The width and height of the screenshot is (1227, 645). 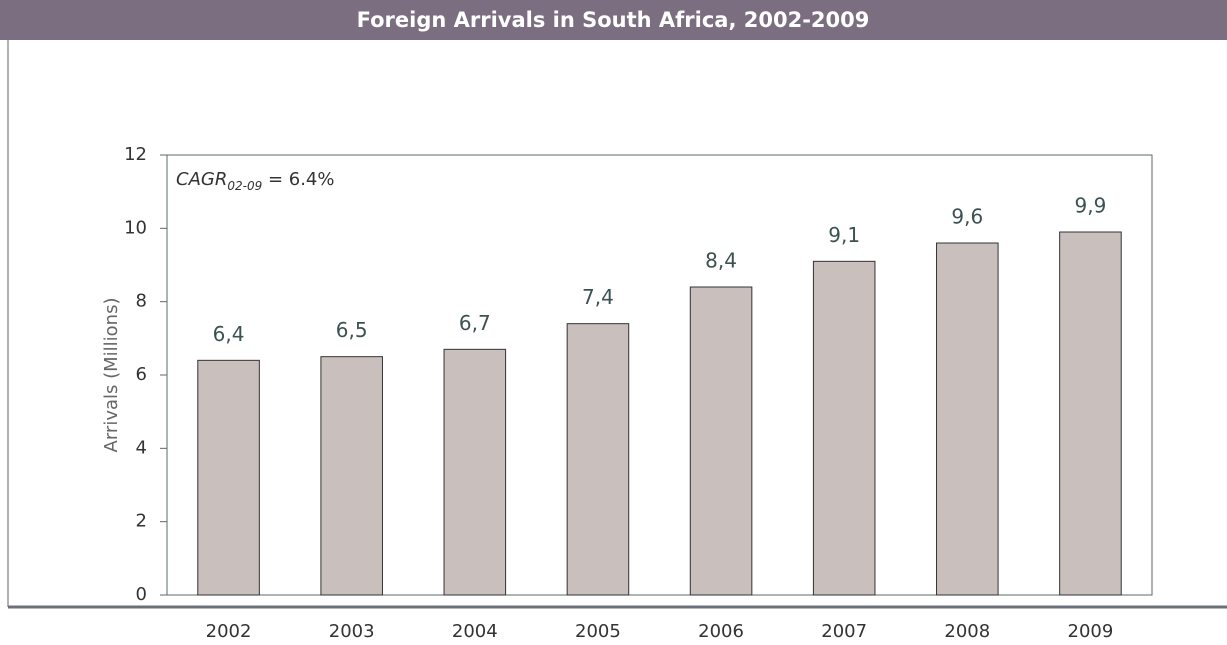 I want to click on data-label: 7,4, so click(x=598, y=297).